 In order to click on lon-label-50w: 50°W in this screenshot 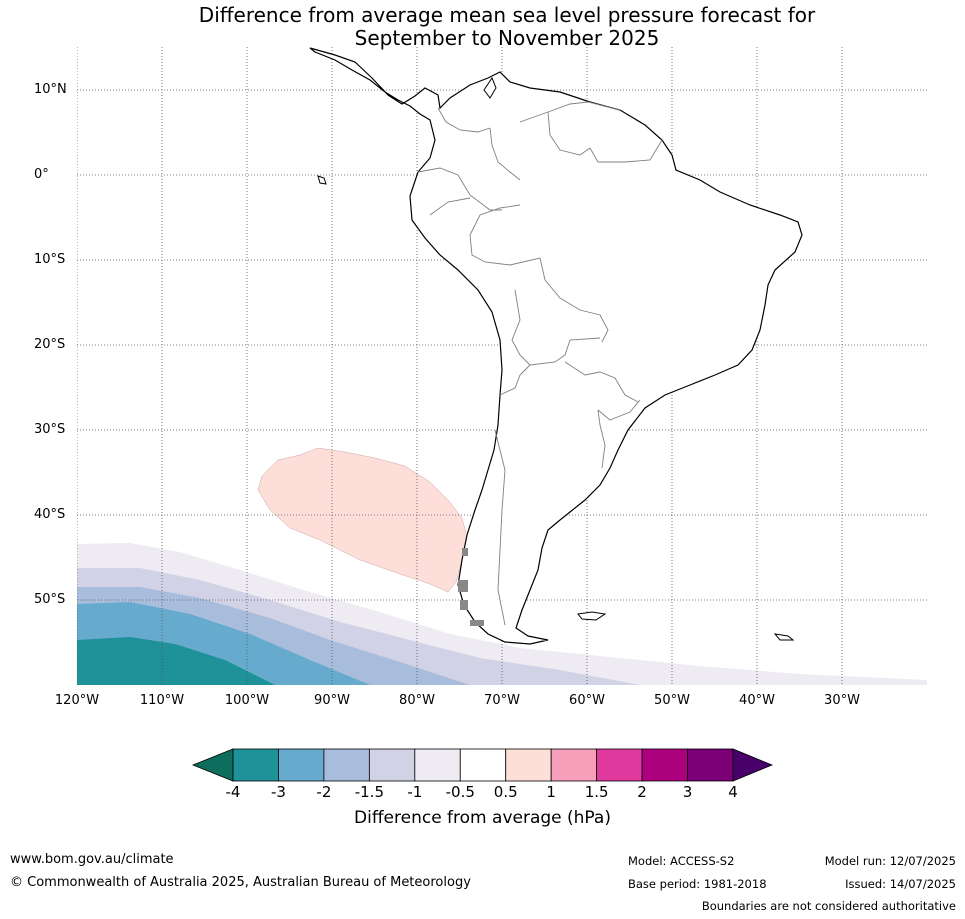, I will do `click(672, 700)`.